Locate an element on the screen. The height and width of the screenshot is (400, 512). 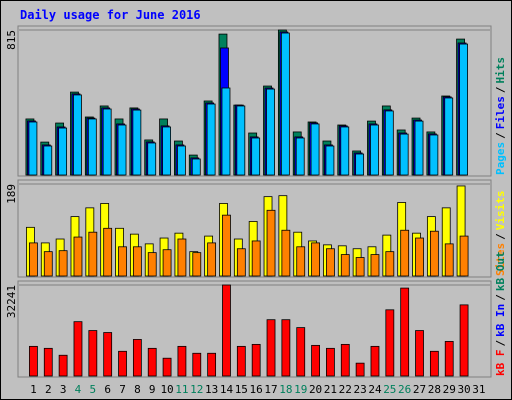
legend: kB F / kB In / kB Out is located at coordinates (500, 313).